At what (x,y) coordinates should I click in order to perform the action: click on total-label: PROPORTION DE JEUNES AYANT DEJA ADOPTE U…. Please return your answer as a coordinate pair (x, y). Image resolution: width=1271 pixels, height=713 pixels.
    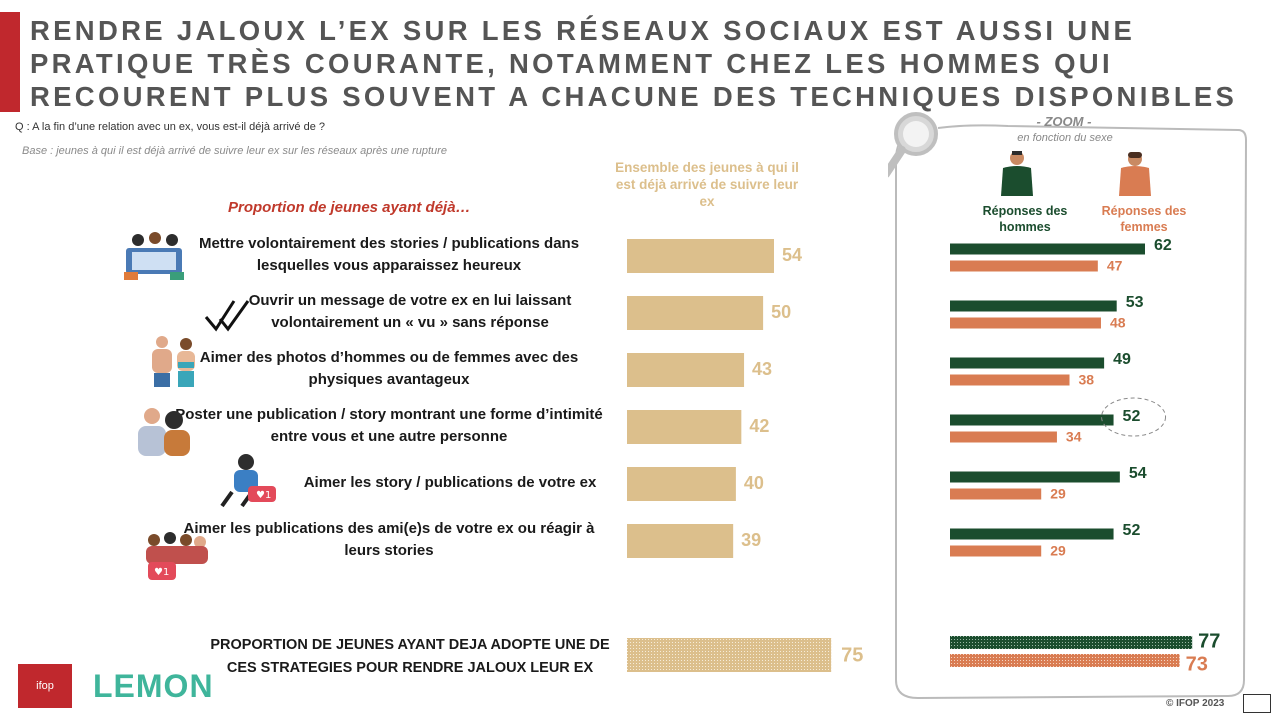
    Looking at the image, I should click on (410, 656).